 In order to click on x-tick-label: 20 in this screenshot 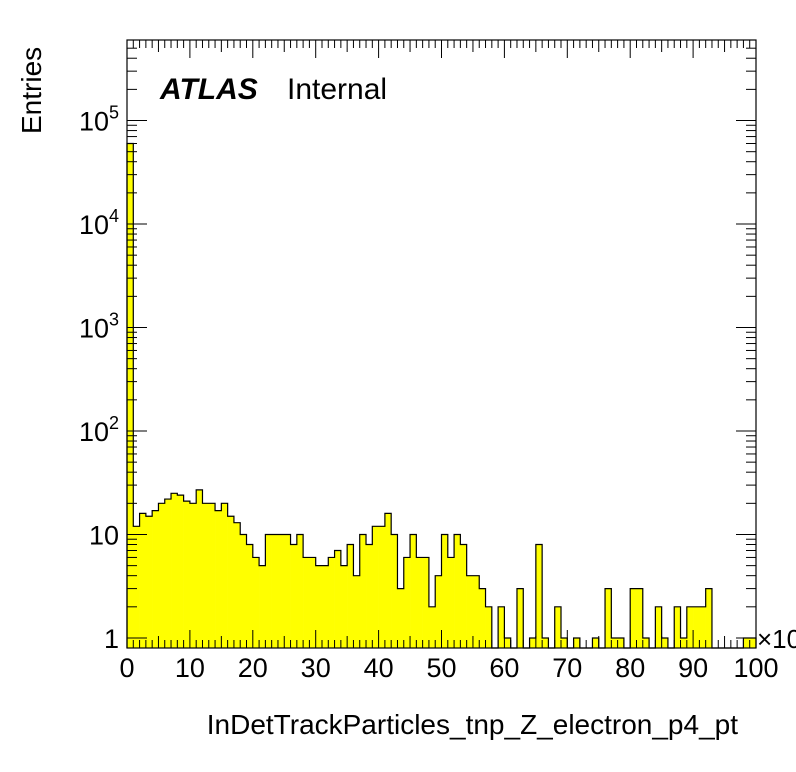, I will do `click(253, 668)`.